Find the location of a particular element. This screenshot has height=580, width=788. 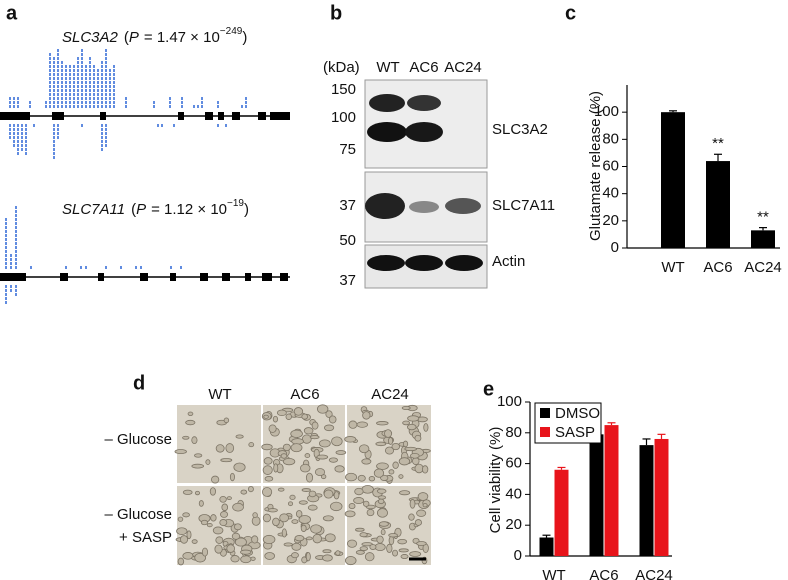

y-tick-label: 60 is located at coordinates (513, 463).